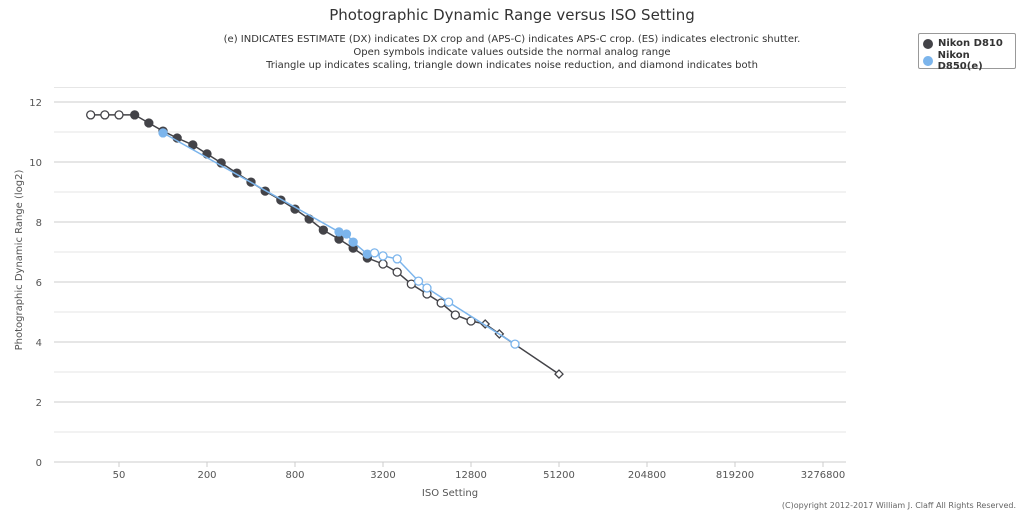  What do you see at coordinates (39, 463) in the screenshot?
I see `y-tick-label: 0` at bounding box center [39, 463].